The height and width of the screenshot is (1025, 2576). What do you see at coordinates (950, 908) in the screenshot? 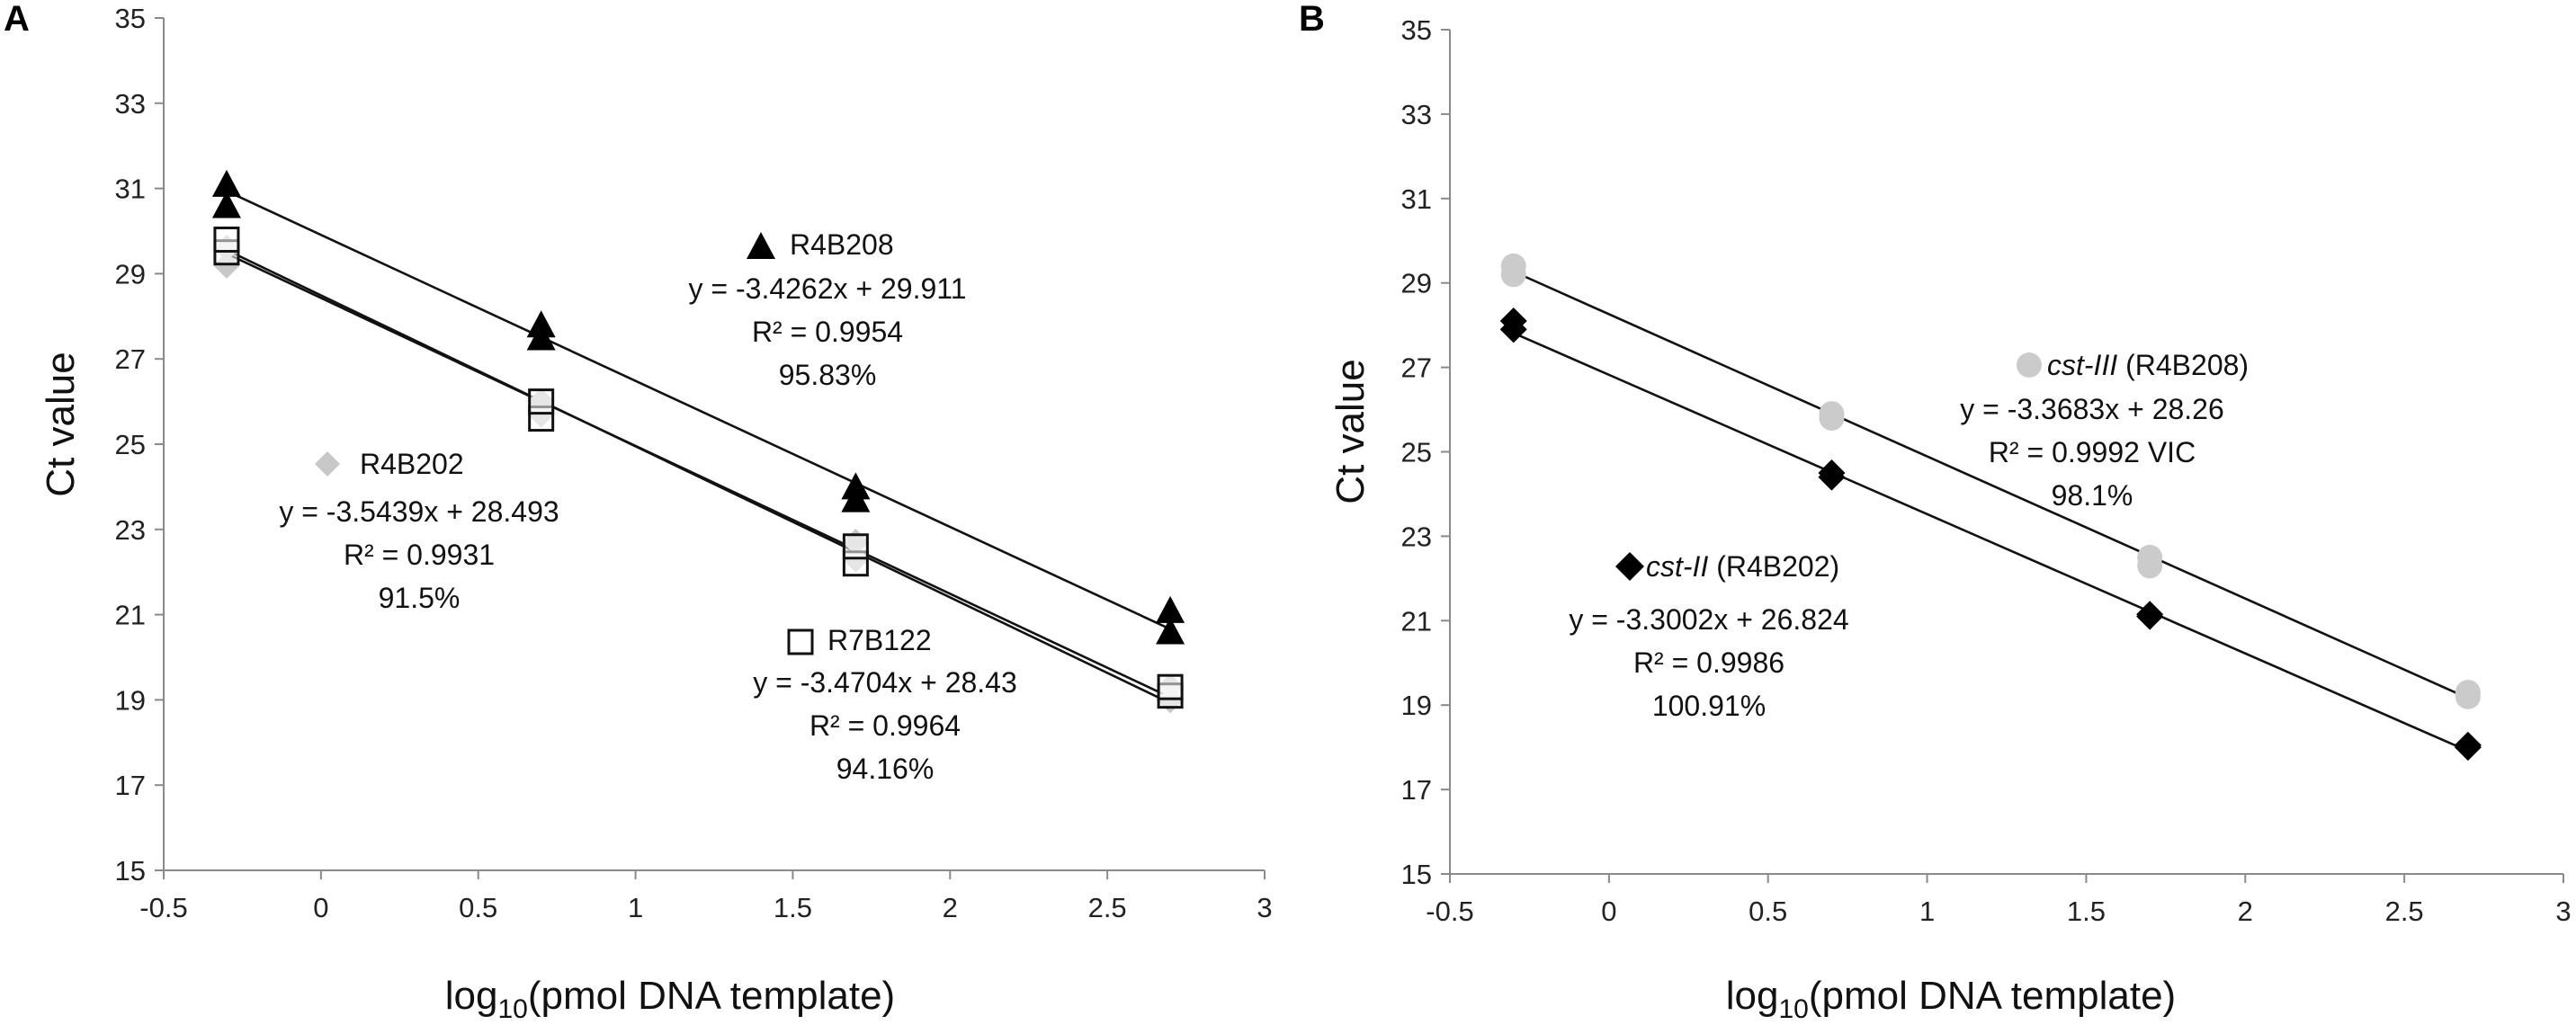
I see `panel-a-x-tick-label: 2` at bounding box center [950, 908].